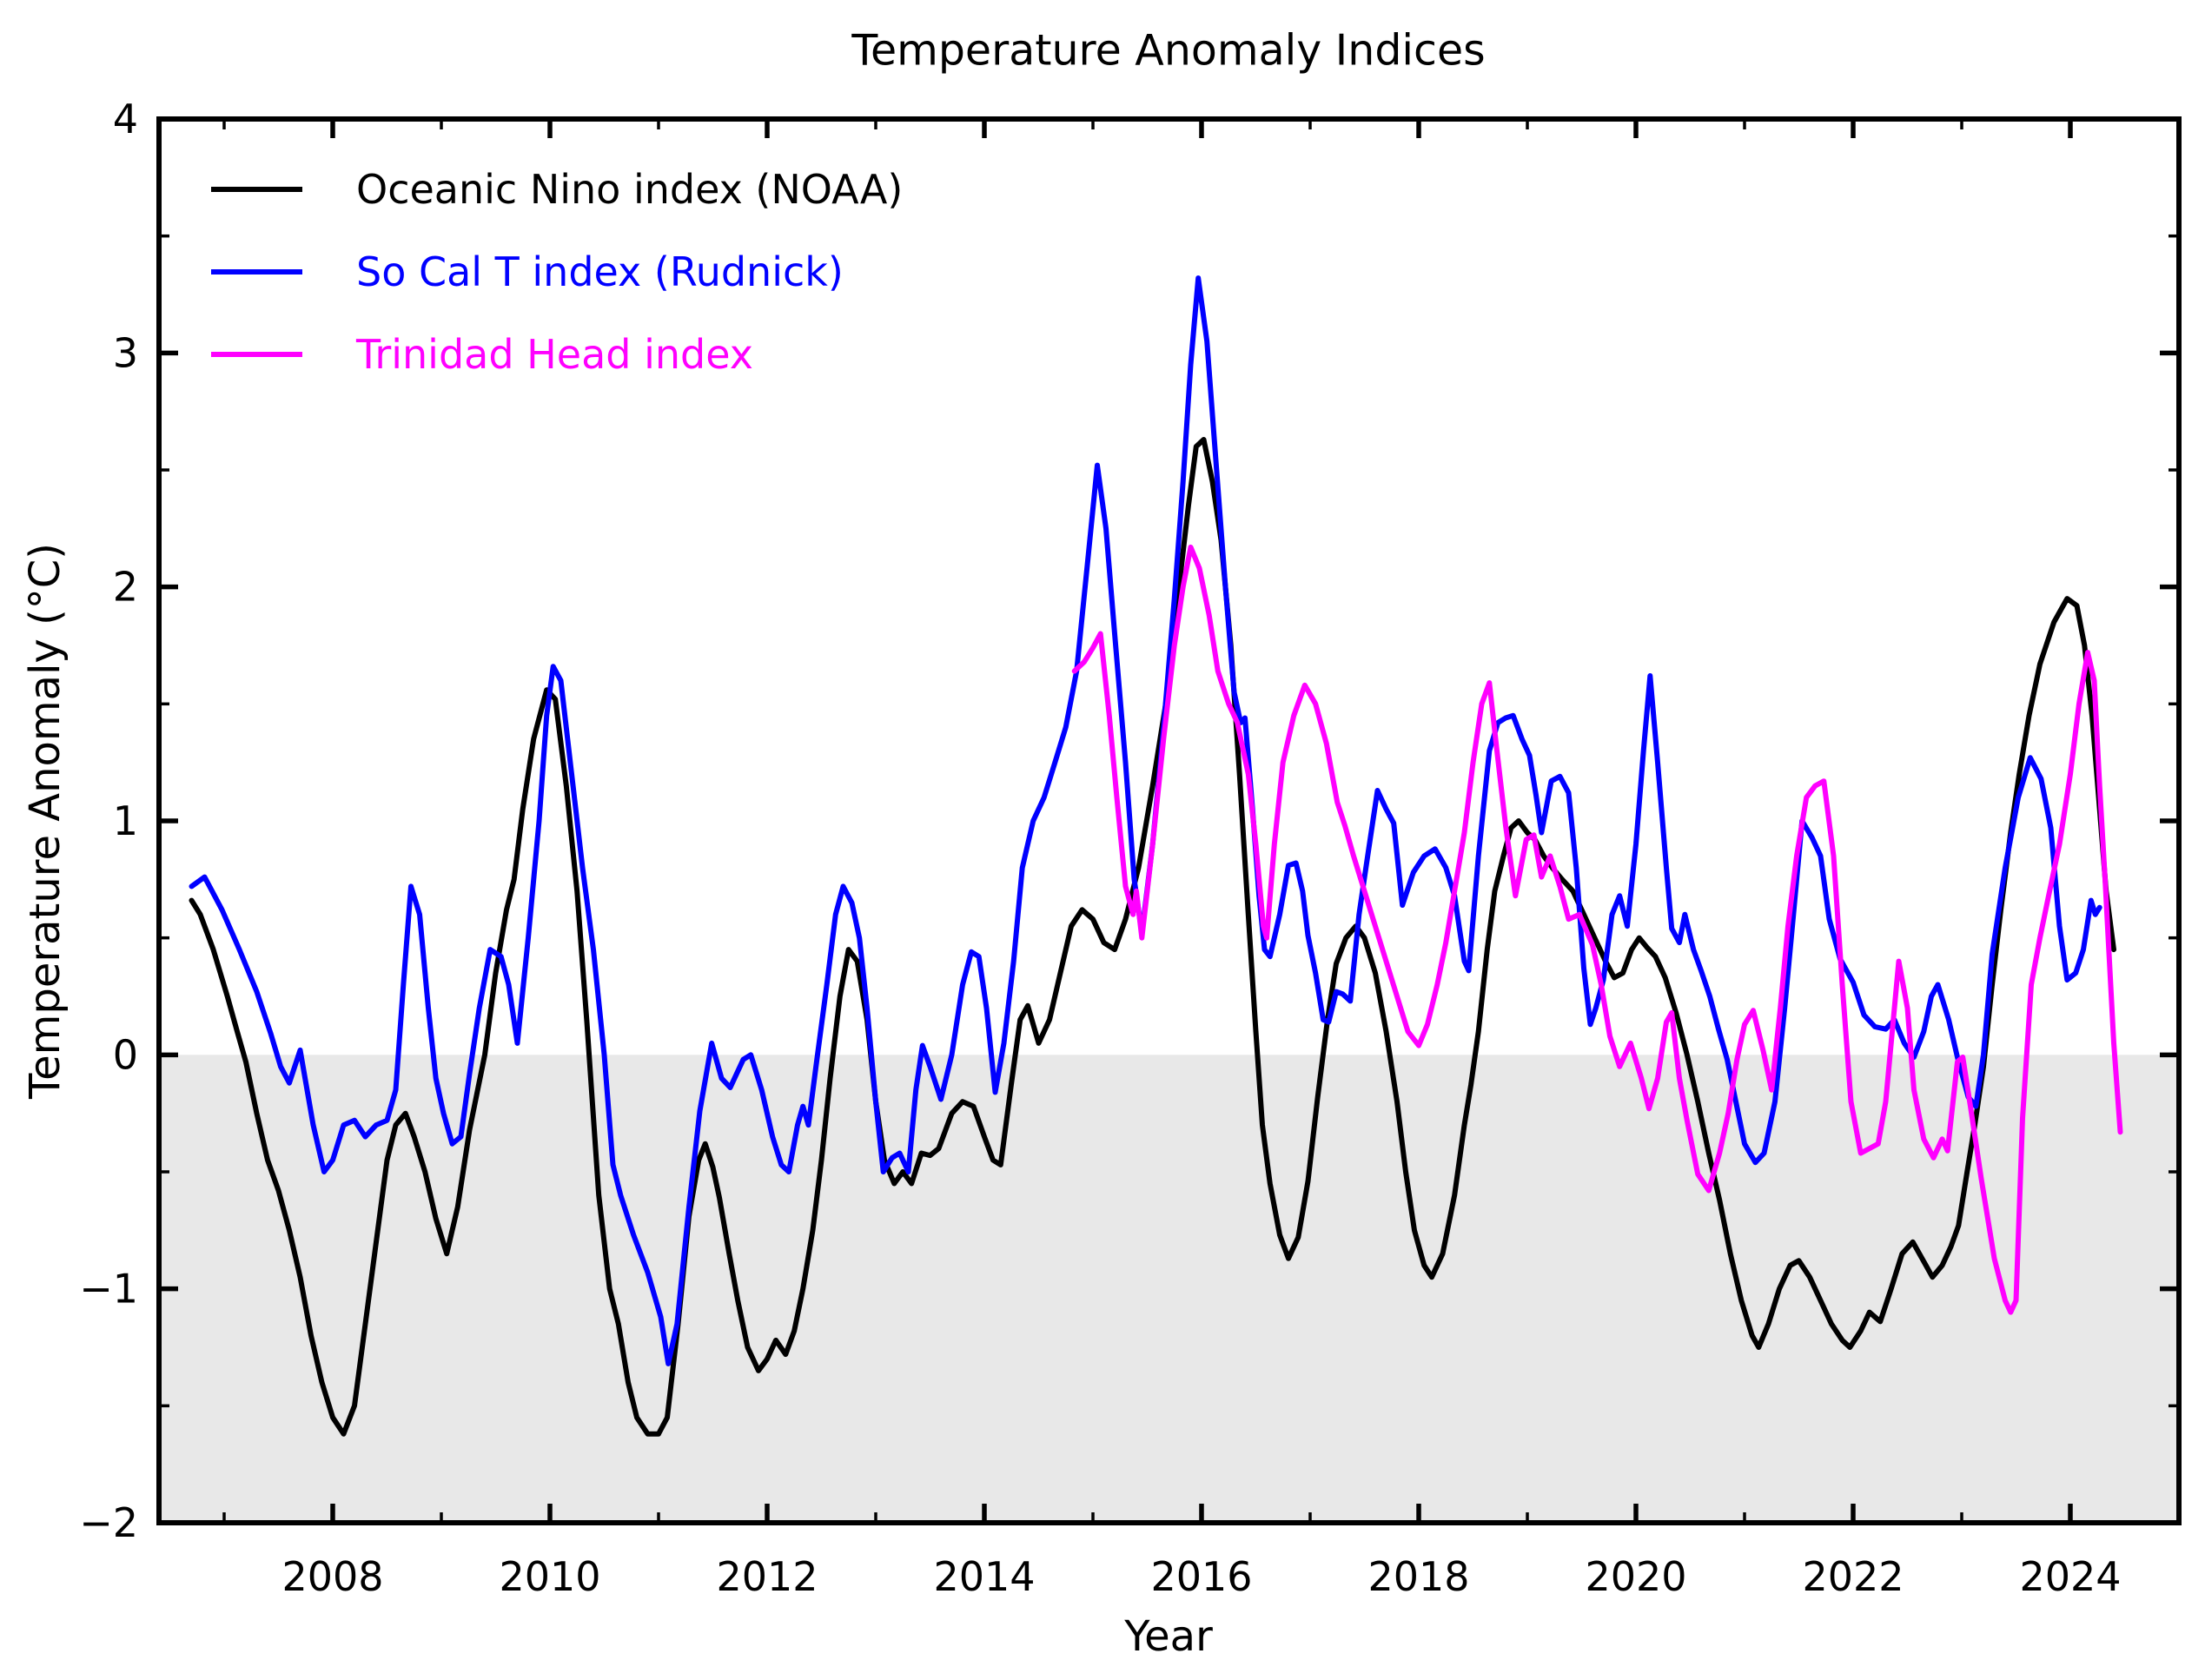 The image size is (2205, 1680). What do you see at coordinates (1168, 50) in the screenshot?
I see `chart-title: Temperature Anomaly Indices` at bounding box center [1168, 50].